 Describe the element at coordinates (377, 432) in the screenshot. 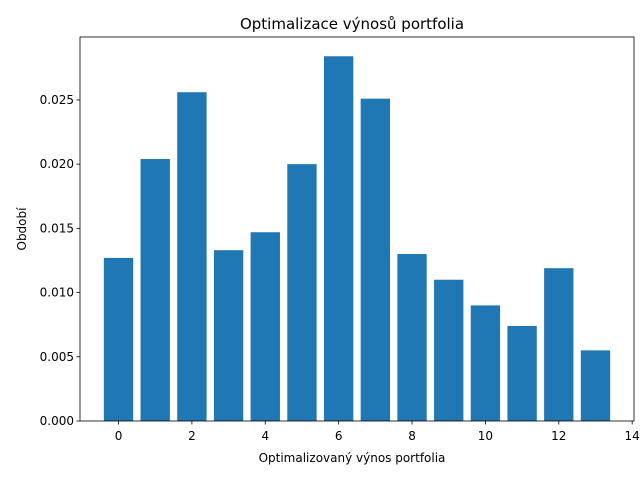

I see `x-axis-ticks: 0 2 4 6 8 10 12 14` at that location.